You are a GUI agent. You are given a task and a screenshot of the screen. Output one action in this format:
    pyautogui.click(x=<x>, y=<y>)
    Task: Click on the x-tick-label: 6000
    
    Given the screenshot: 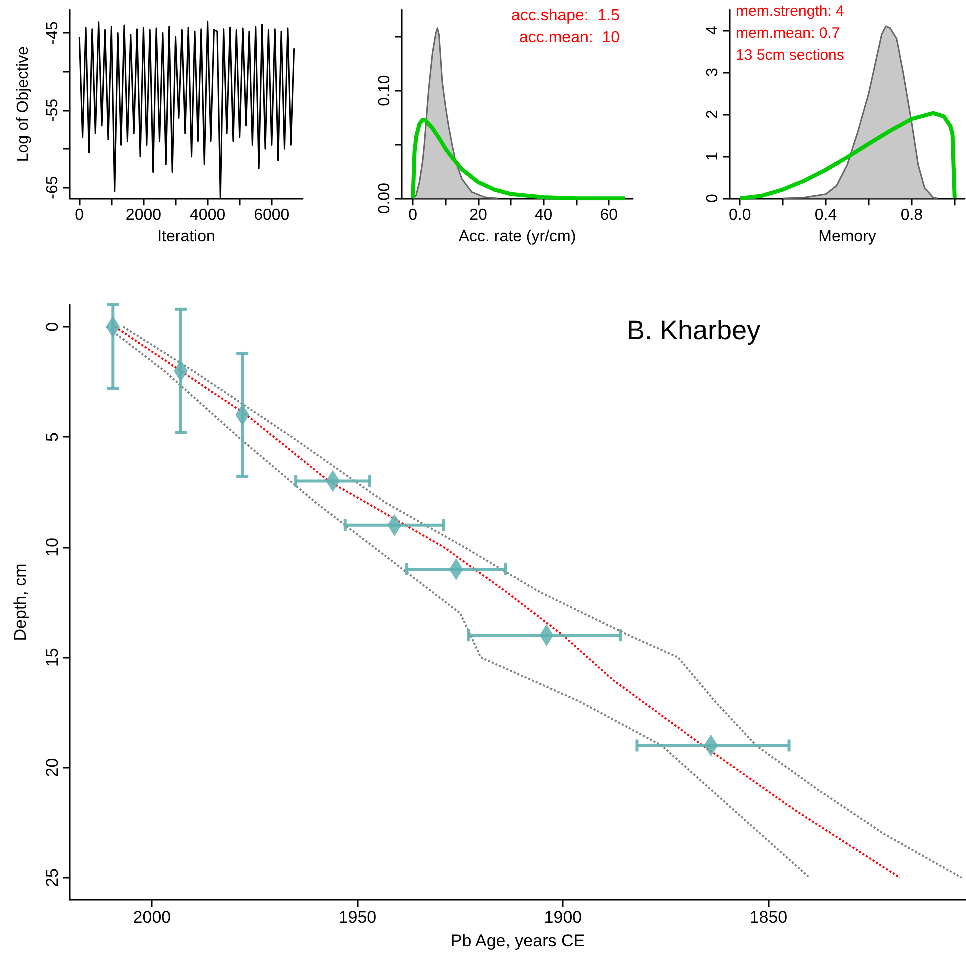 What is the action you would take?
    pyautogui.click(x=272, y=215)
    